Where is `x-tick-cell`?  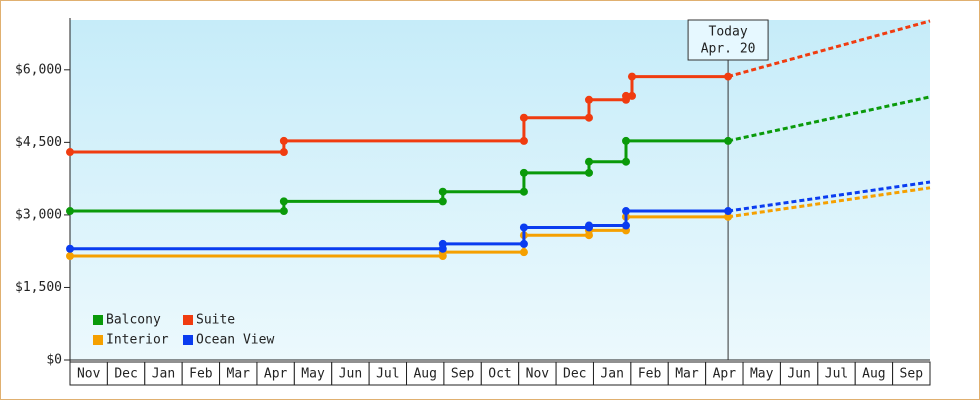
x-tick-cell is located at coordinates (911, 373).